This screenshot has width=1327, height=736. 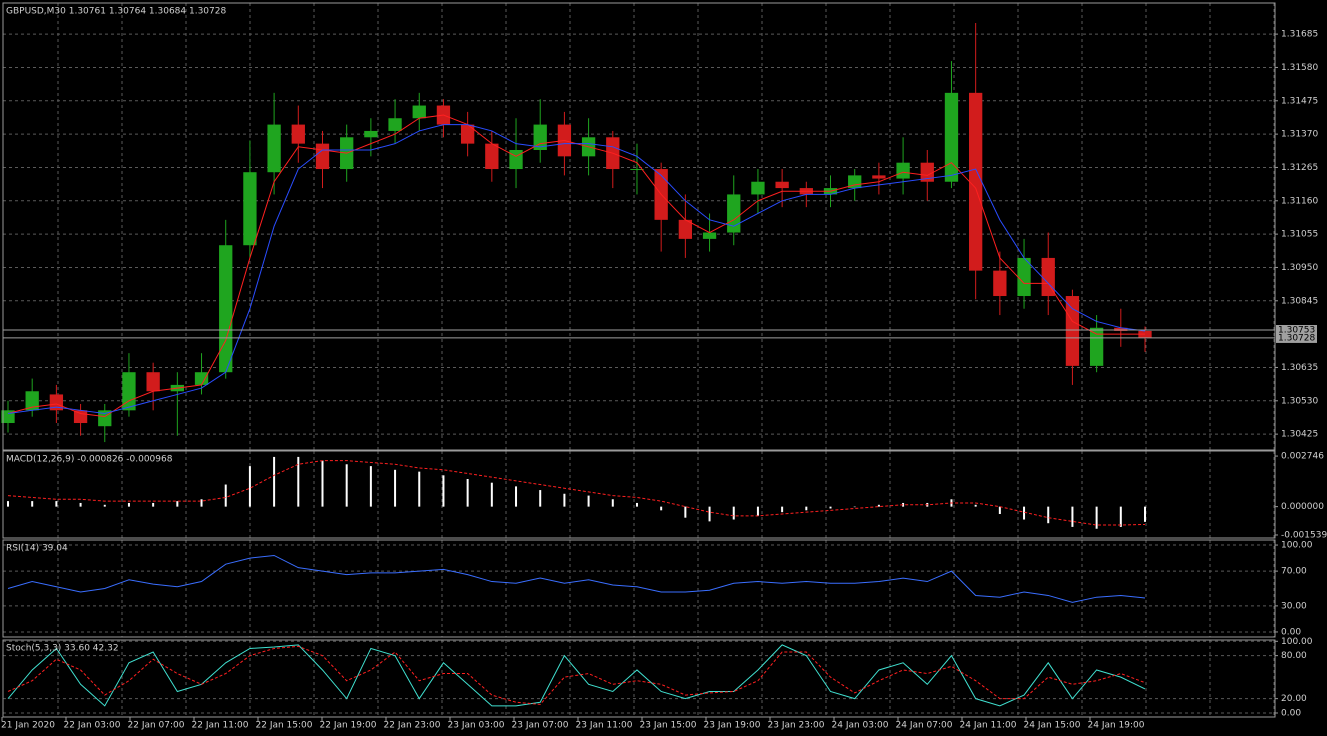 I want to click on price-label: 1.30753, so click(x=1296, y=330).